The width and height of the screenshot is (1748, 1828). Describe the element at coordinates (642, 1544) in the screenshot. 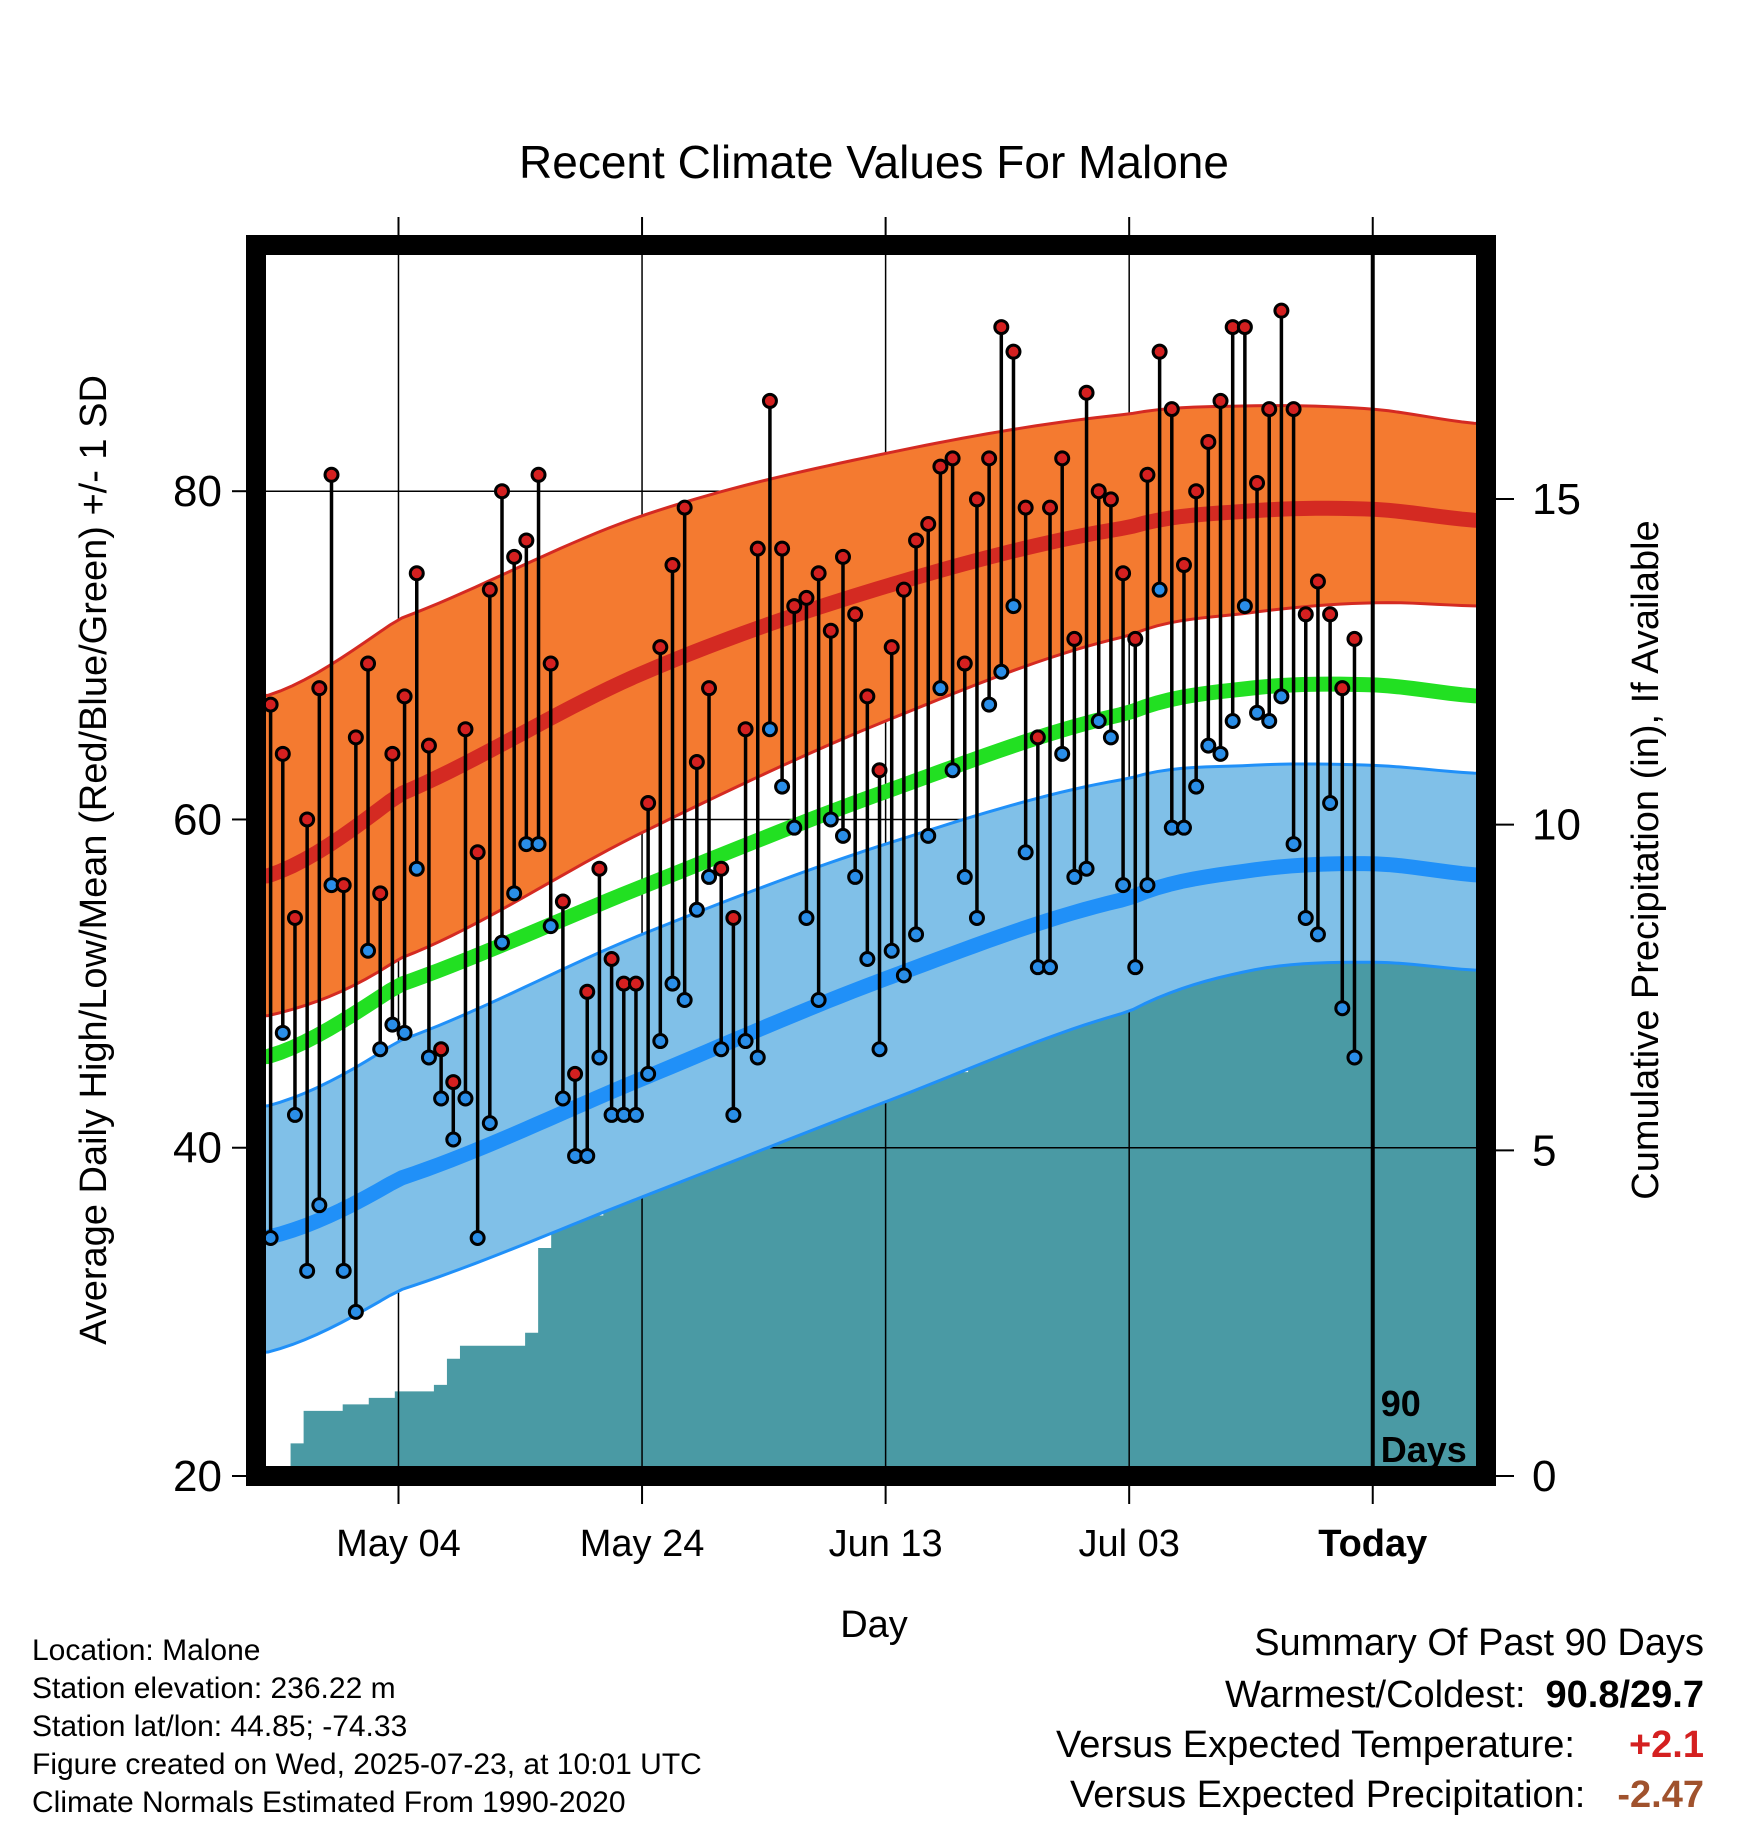

I see `x-tick-label: May 24` at that location.